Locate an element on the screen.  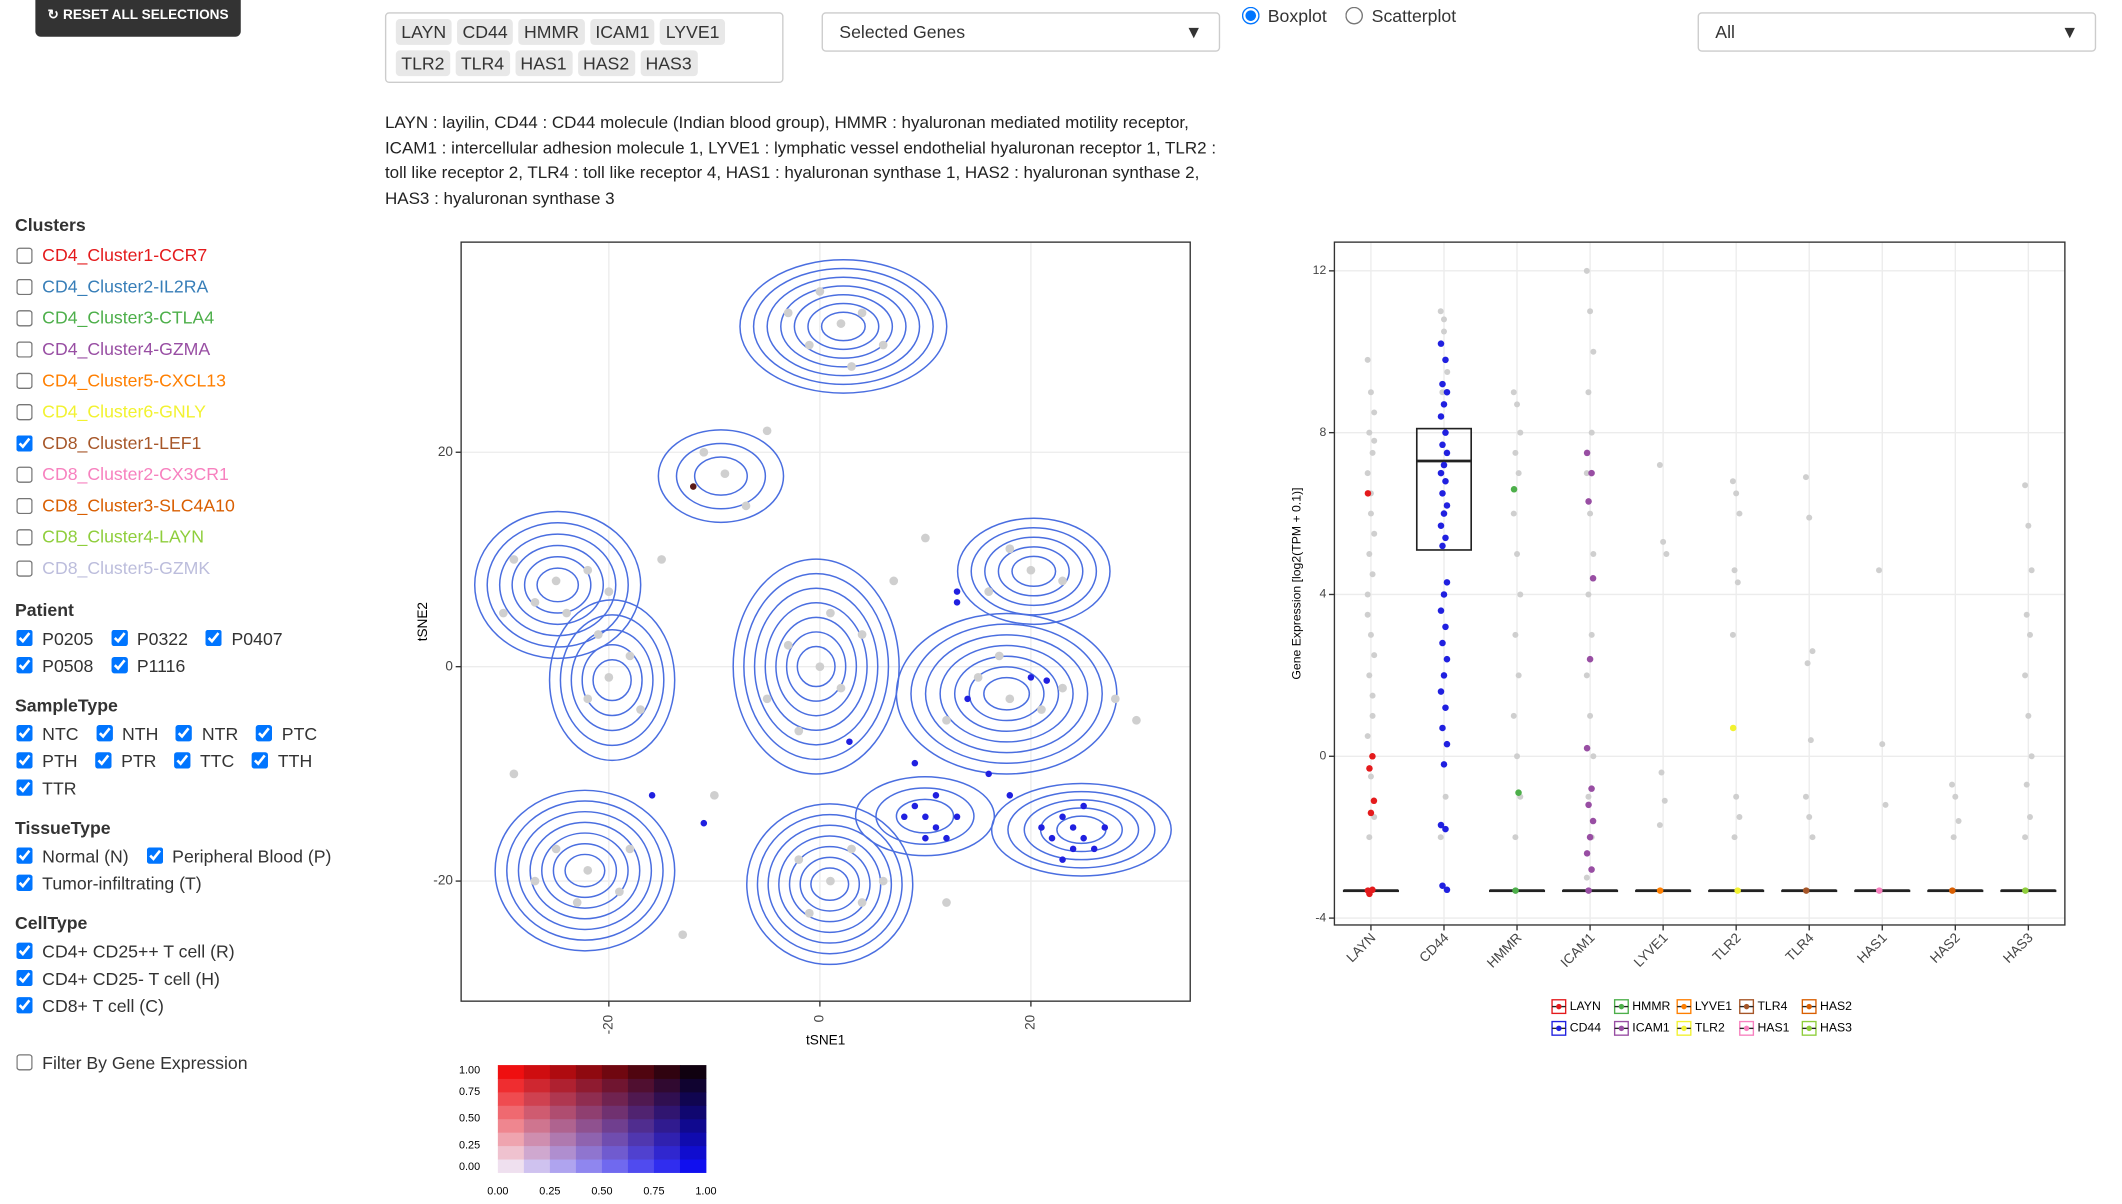
checkbox-label: CD4_Cluster1-CCR7 is located at coordinates (125, 255).